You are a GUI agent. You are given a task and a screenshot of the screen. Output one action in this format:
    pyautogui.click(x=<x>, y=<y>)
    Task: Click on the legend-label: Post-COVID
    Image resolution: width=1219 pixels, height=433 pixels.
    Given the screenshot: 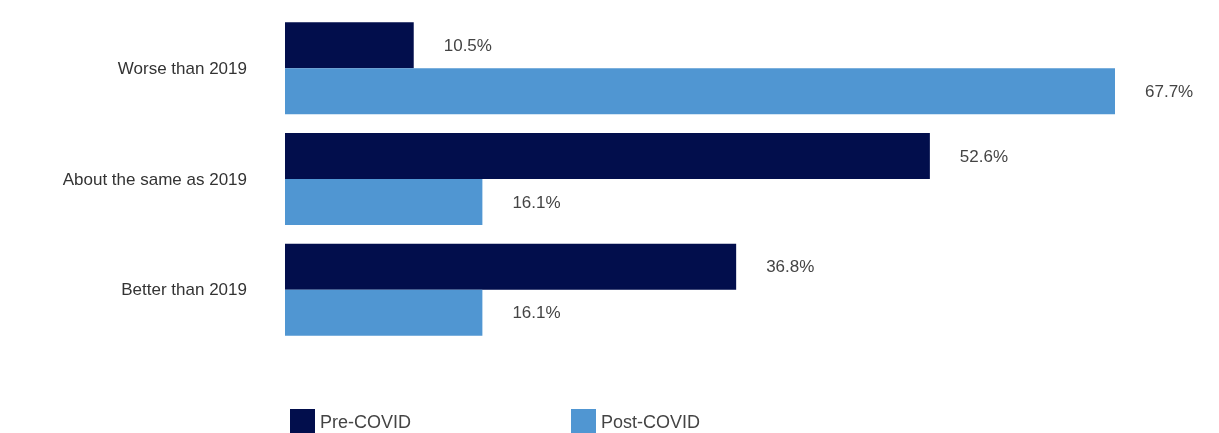 What is the action you would take?
    pyautogui.click(x=651, y=421)
    